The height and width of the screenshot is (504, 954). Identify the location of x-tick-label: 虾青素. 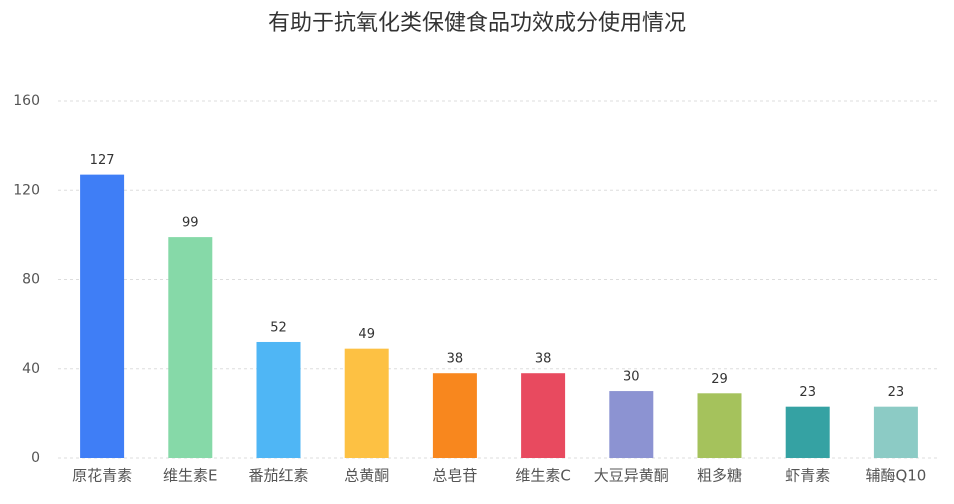
(807, 476).